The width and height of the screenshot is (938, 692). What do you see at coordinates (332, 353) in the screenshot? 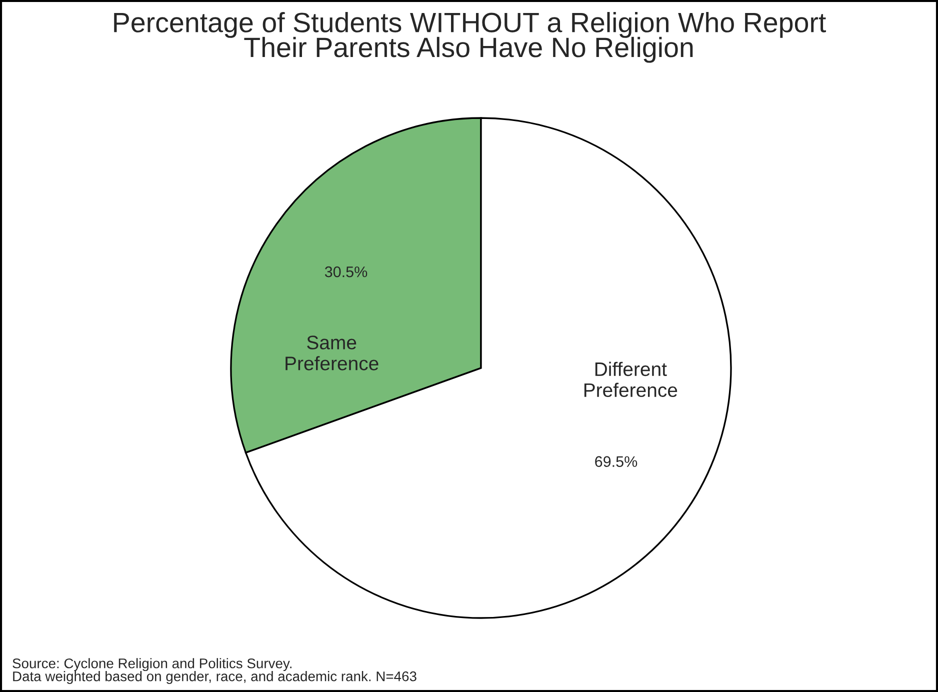
I see `slice-label: Same Preference` at bounding box center [332, 353].